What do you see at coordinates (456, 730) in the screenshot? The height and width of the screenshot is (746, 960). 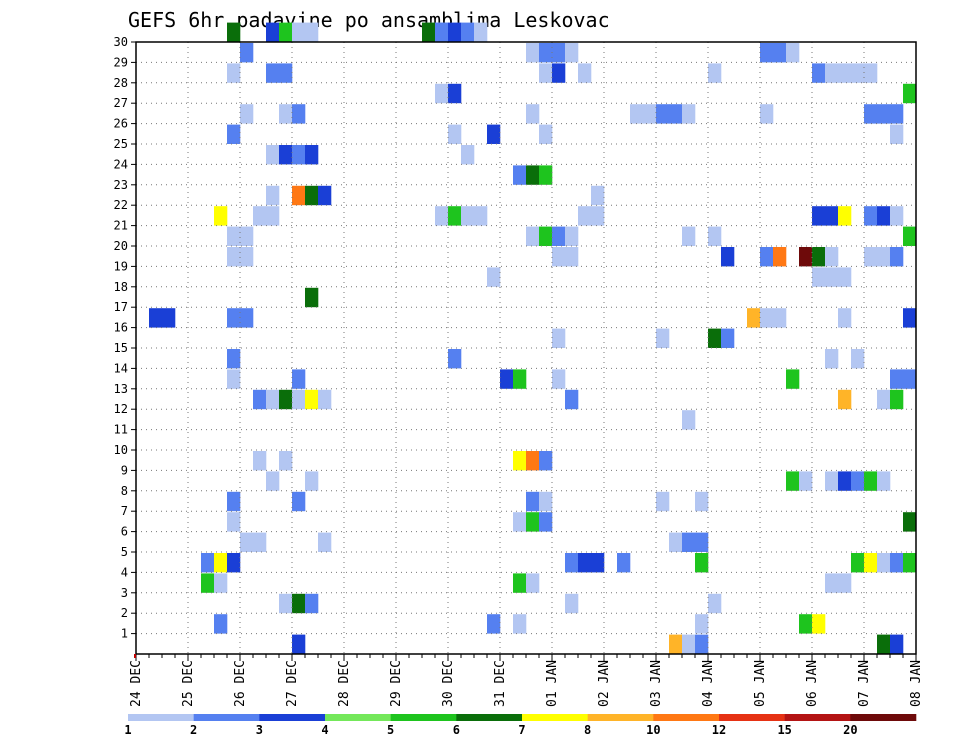 I see `legend-label: 6` at bounding box center [456, 730].